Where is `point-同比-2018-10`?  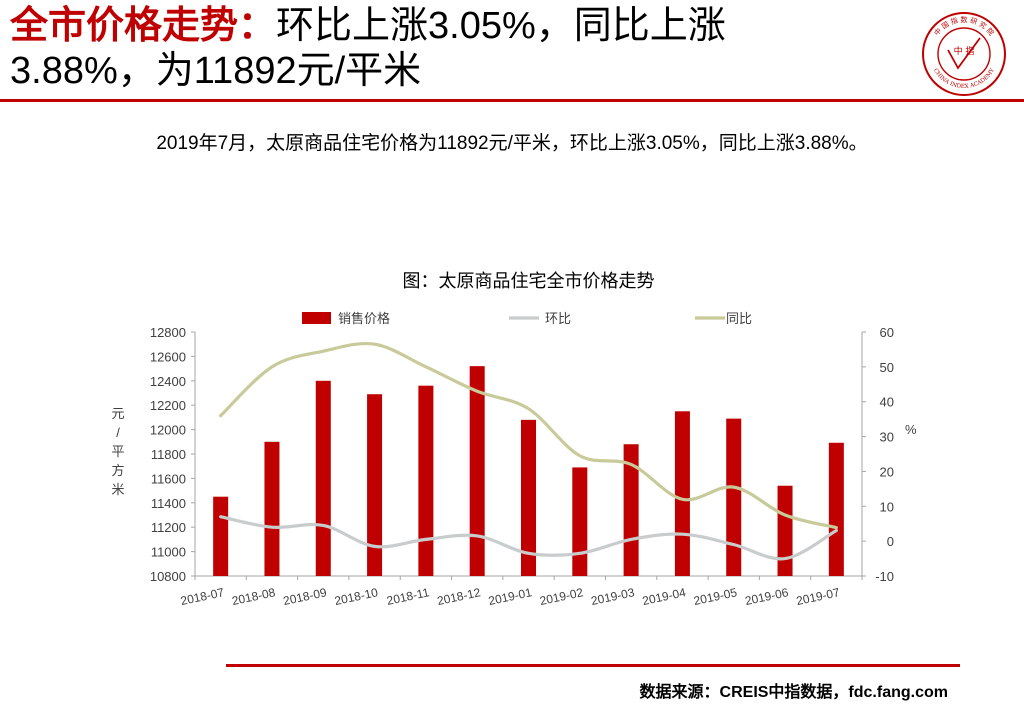 point-同比-2018-10 is located at coordinates (374, 344).